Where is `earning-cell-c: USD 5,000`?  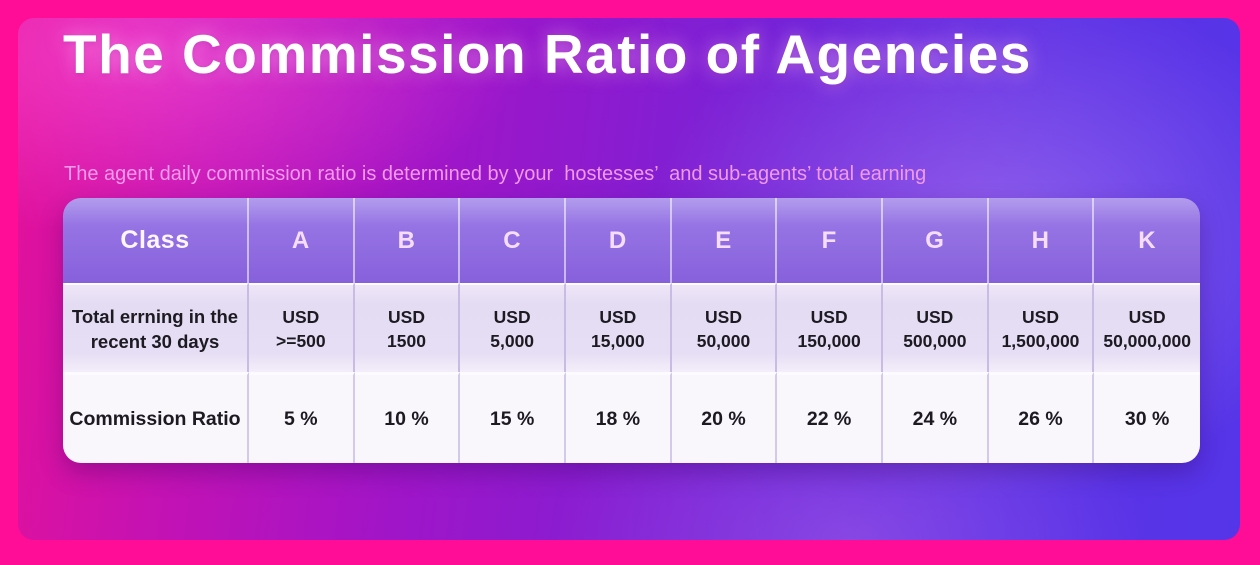
earning-cell-c: USD 5,000 is located at coordinates (513, 327).